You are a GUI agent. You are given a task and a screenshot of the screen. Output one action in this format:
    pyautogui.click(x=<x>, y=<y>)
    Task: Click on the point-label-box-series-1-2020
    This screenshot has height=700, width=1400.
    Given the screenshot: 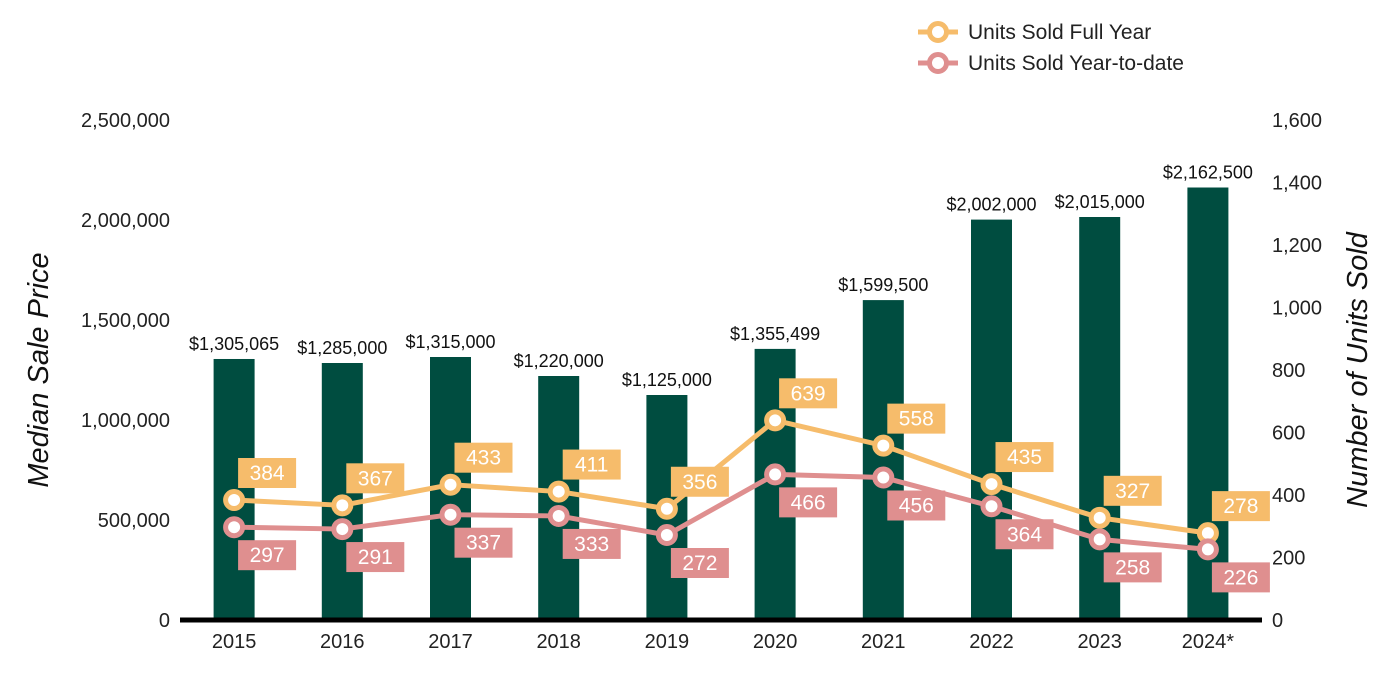 What is the action you would take?
    pyautogui.click(x=808, y=502)
    